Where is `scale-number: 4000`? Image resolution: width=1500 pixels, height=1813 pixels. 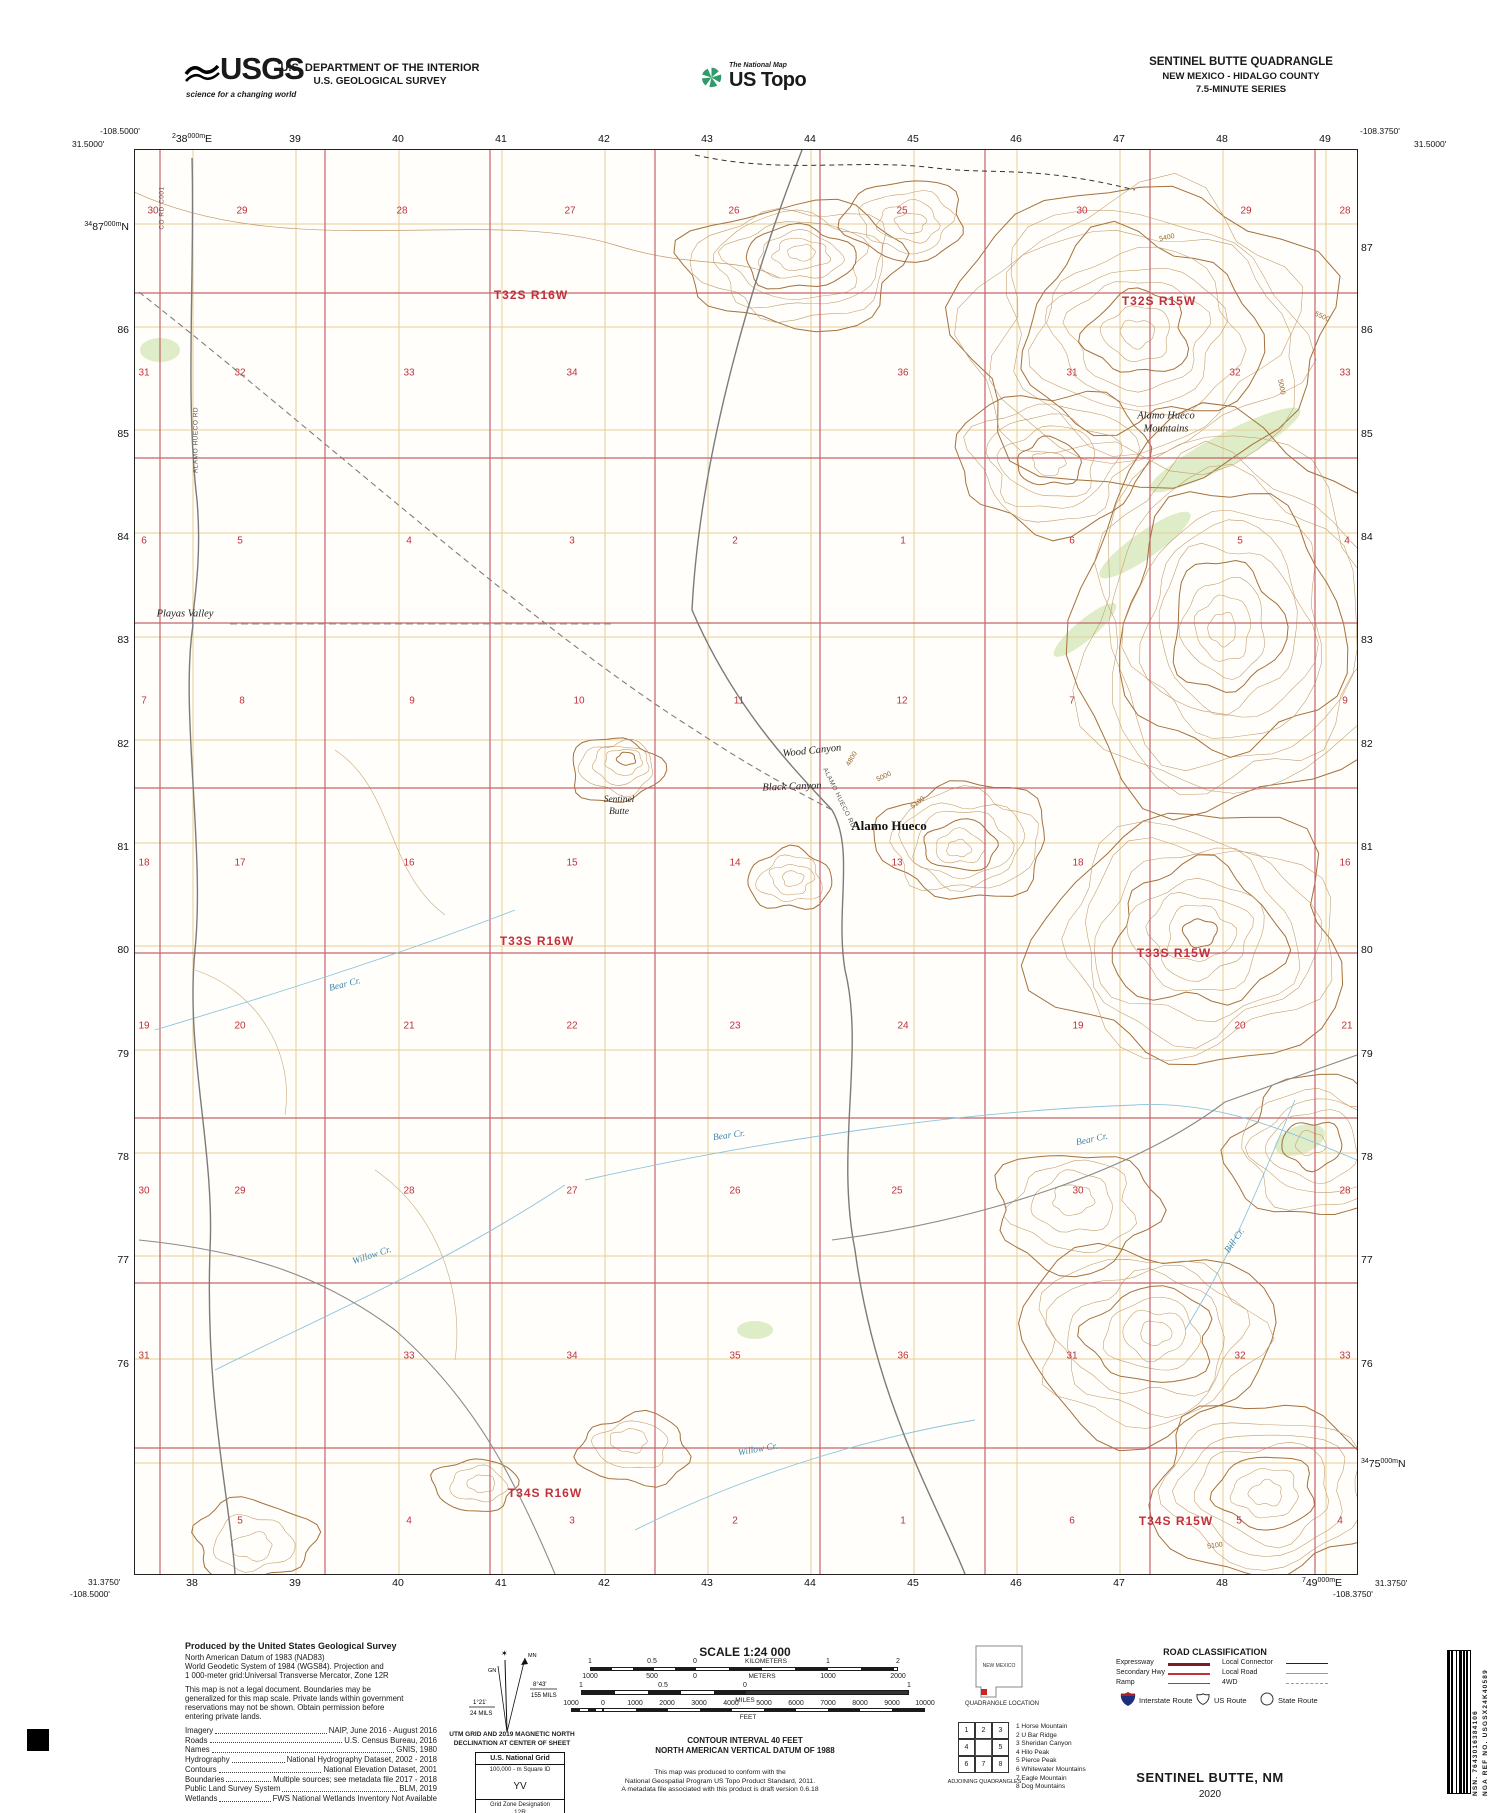 scale-number: 4000 is located at coordinates (731, 1703).